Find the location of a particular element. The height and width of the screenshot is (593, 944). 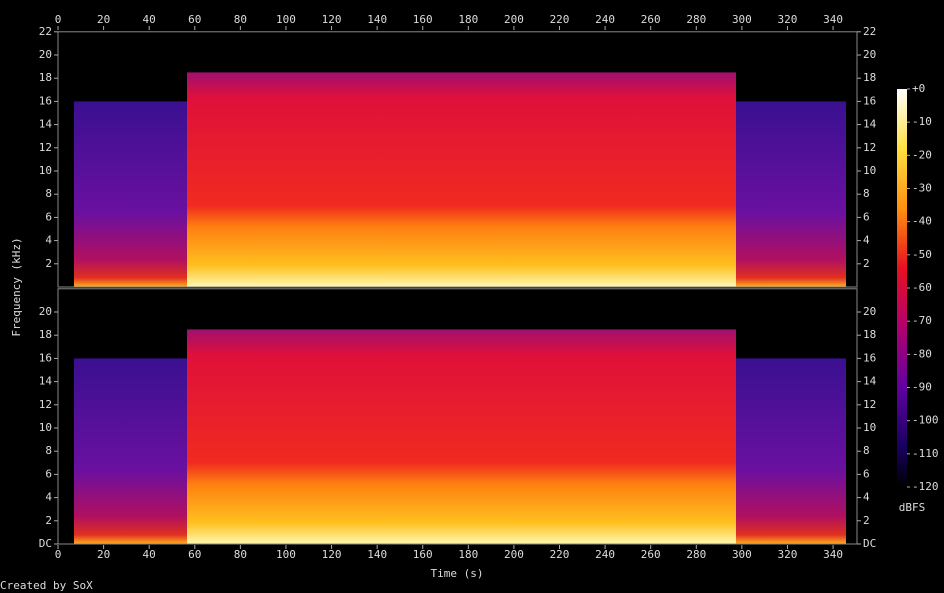

colorbar-tick-label: -30 is located at coordinates (922, 188).